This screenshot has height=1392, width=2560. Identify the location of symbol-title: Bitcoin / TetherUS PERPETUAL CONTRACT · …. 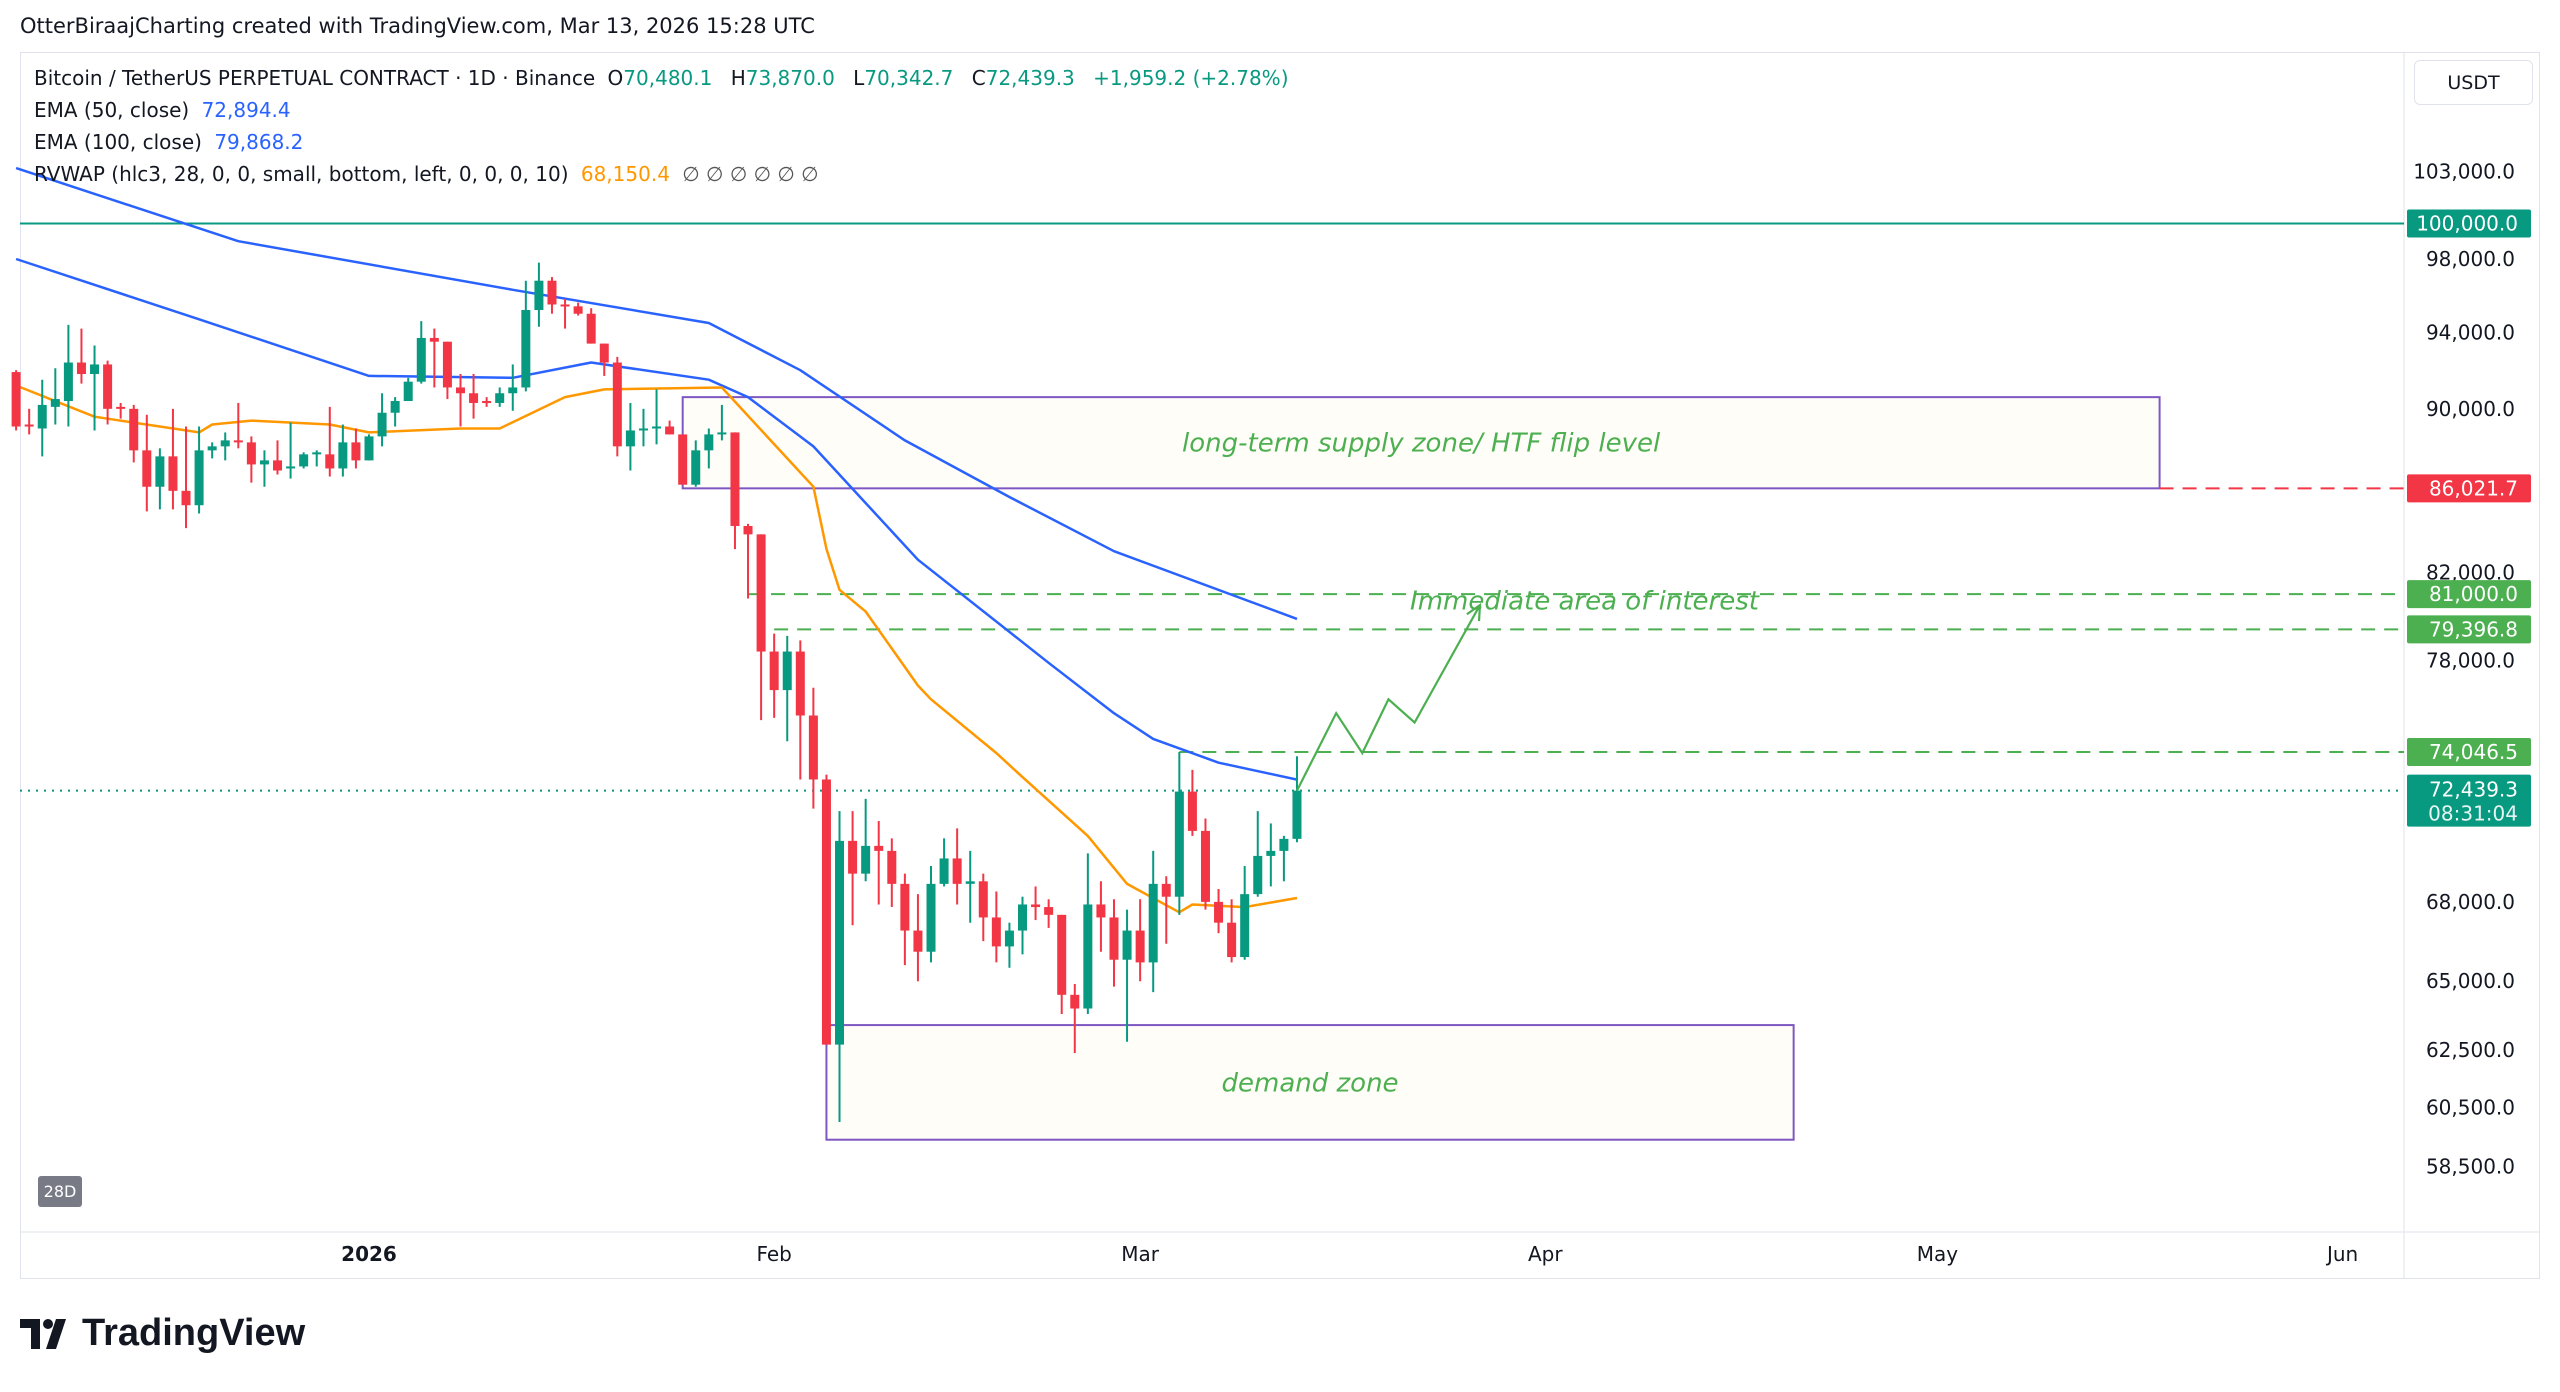
(315, 78).